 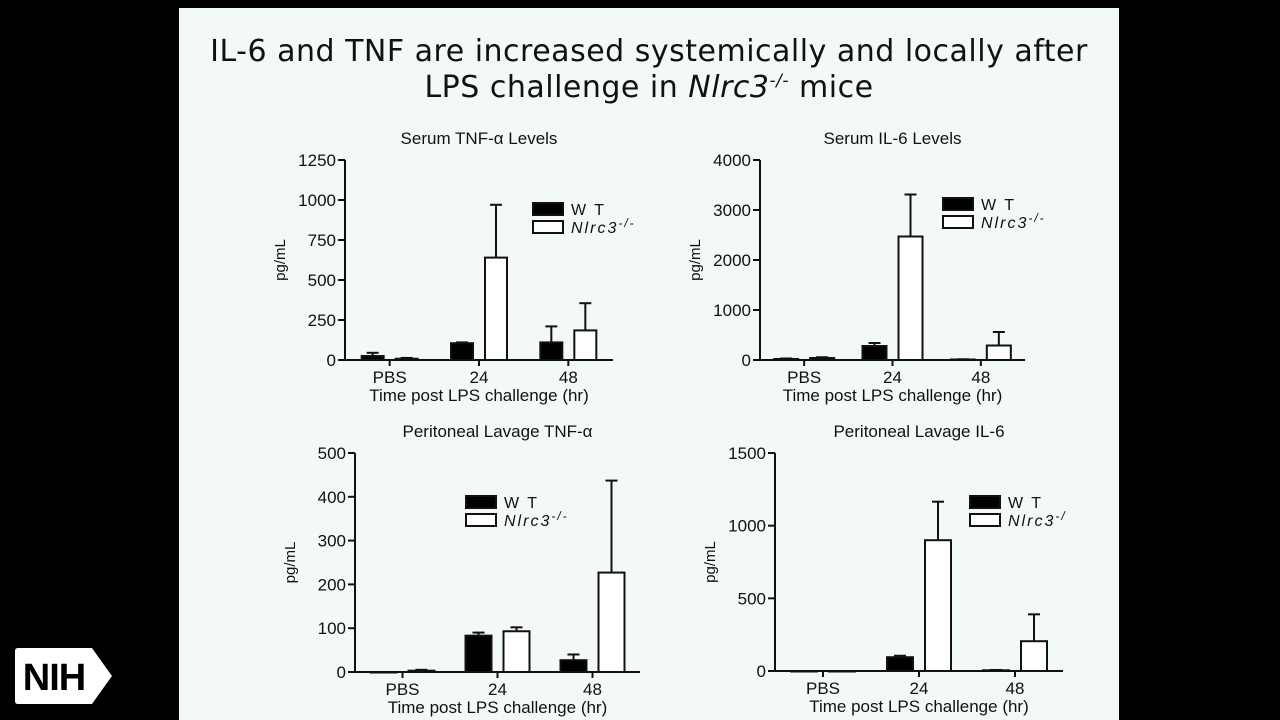 I want to click on slide-title-suffix: mice, so click(x=831, y=87).